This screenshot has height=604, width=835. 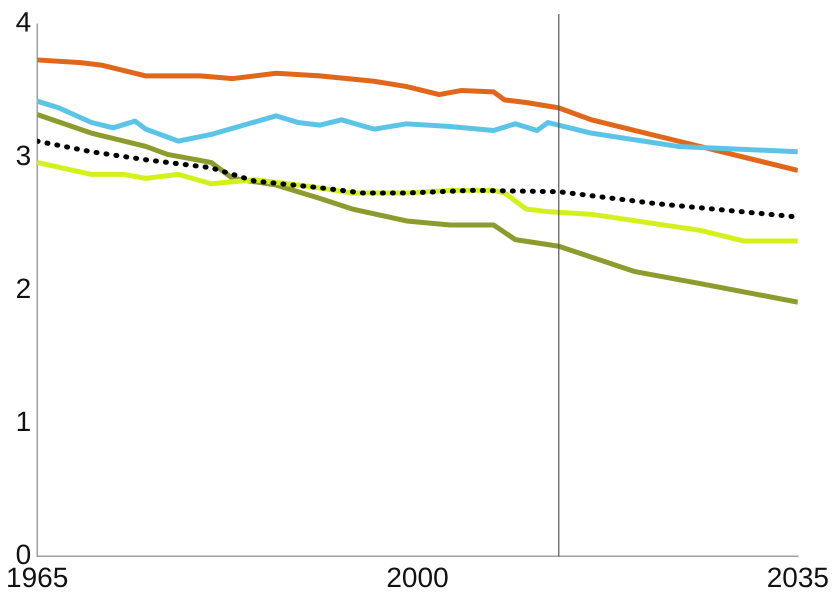 I want to click on y-tick-label: 4, so click(x=24, y=22).